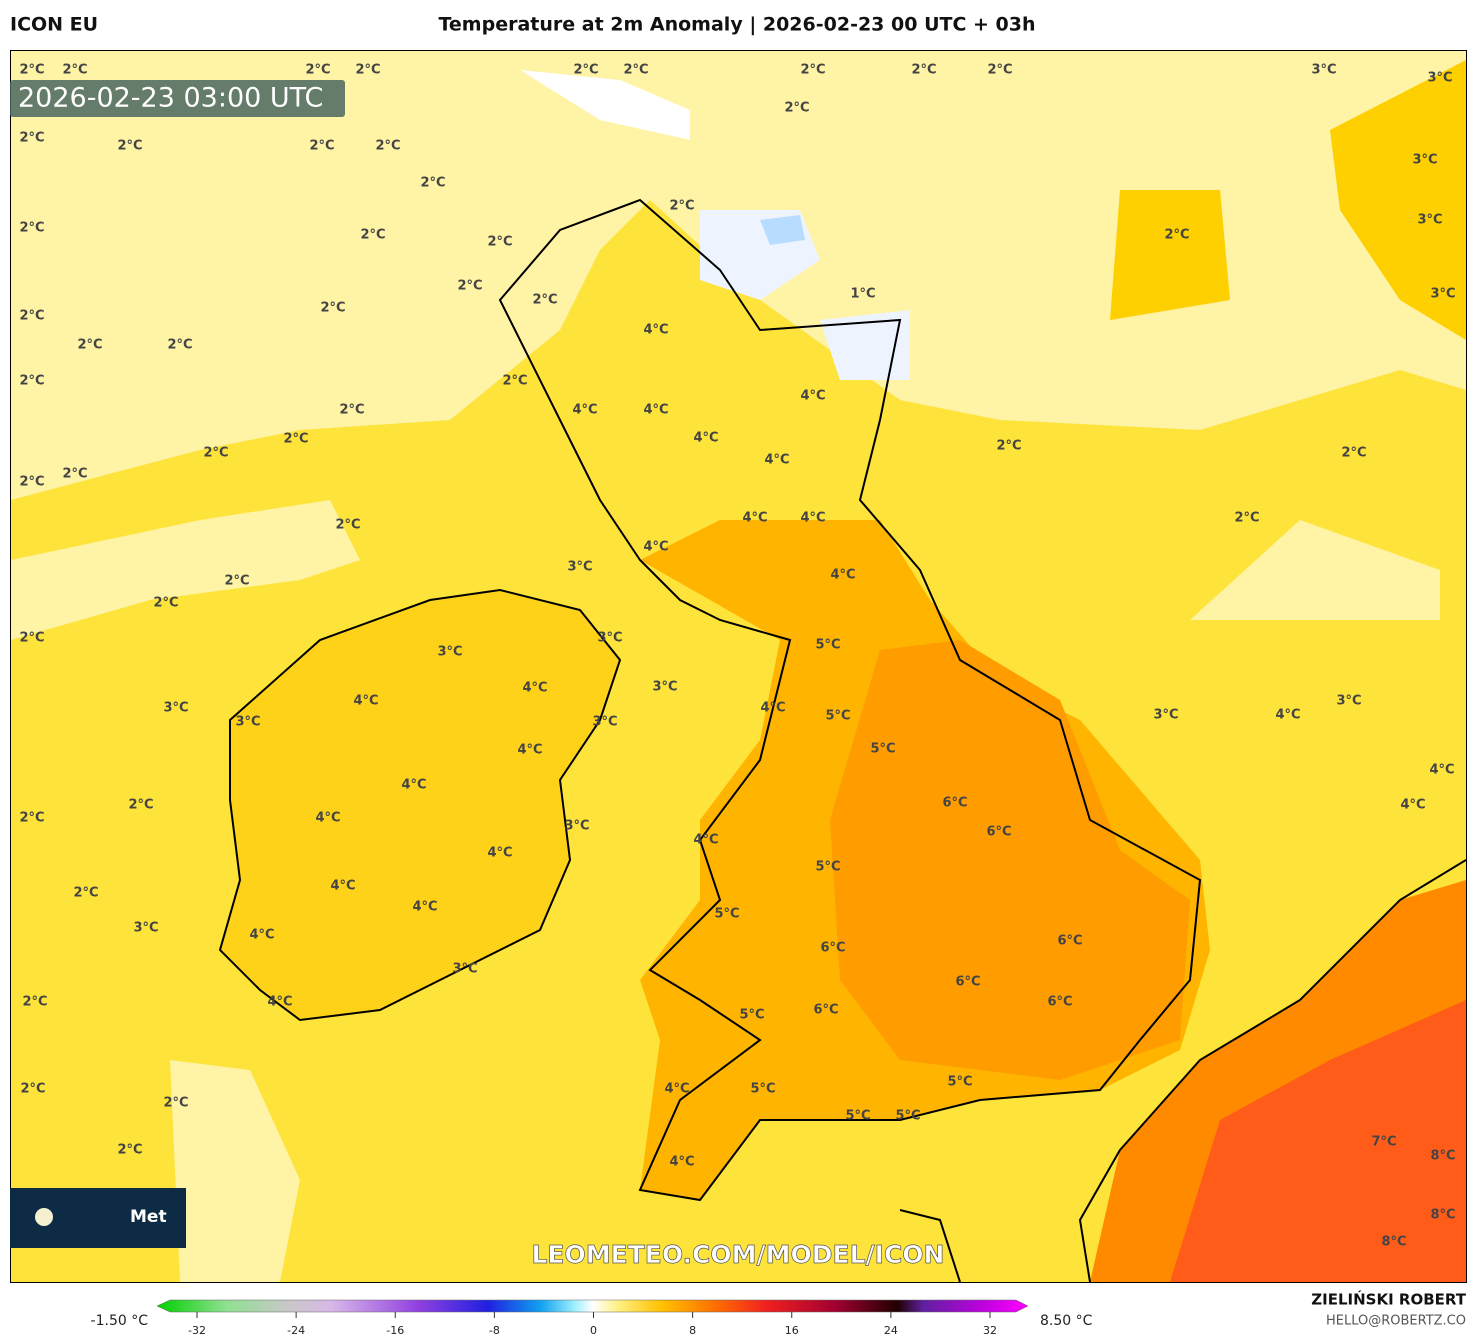  What do you see at coordinates (862, 294) in the screenshot?
I see `temp-label: 1°C` at bounding box center [862, 294].